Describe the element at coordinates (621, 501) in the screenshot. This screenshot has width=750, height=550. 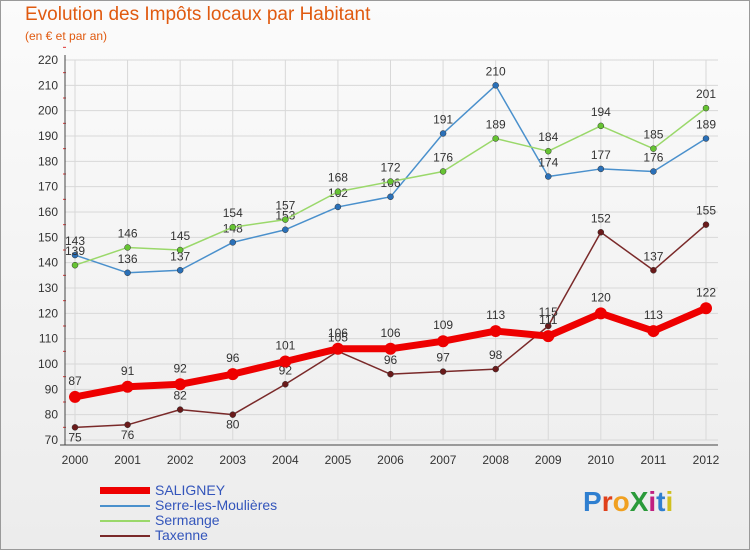
I see `logo-letter: o` at that location.